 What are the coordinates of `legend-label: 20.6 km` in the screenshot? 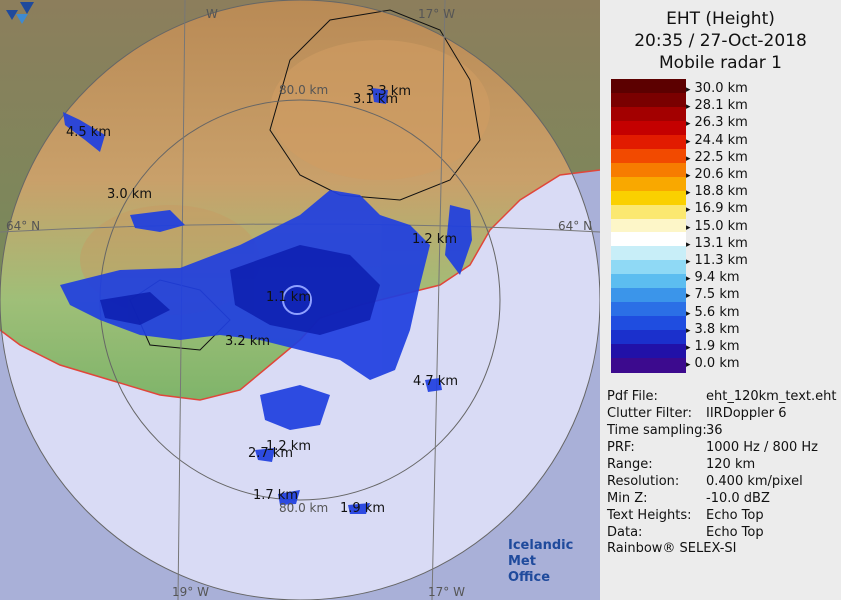 It's located at (717, 174).